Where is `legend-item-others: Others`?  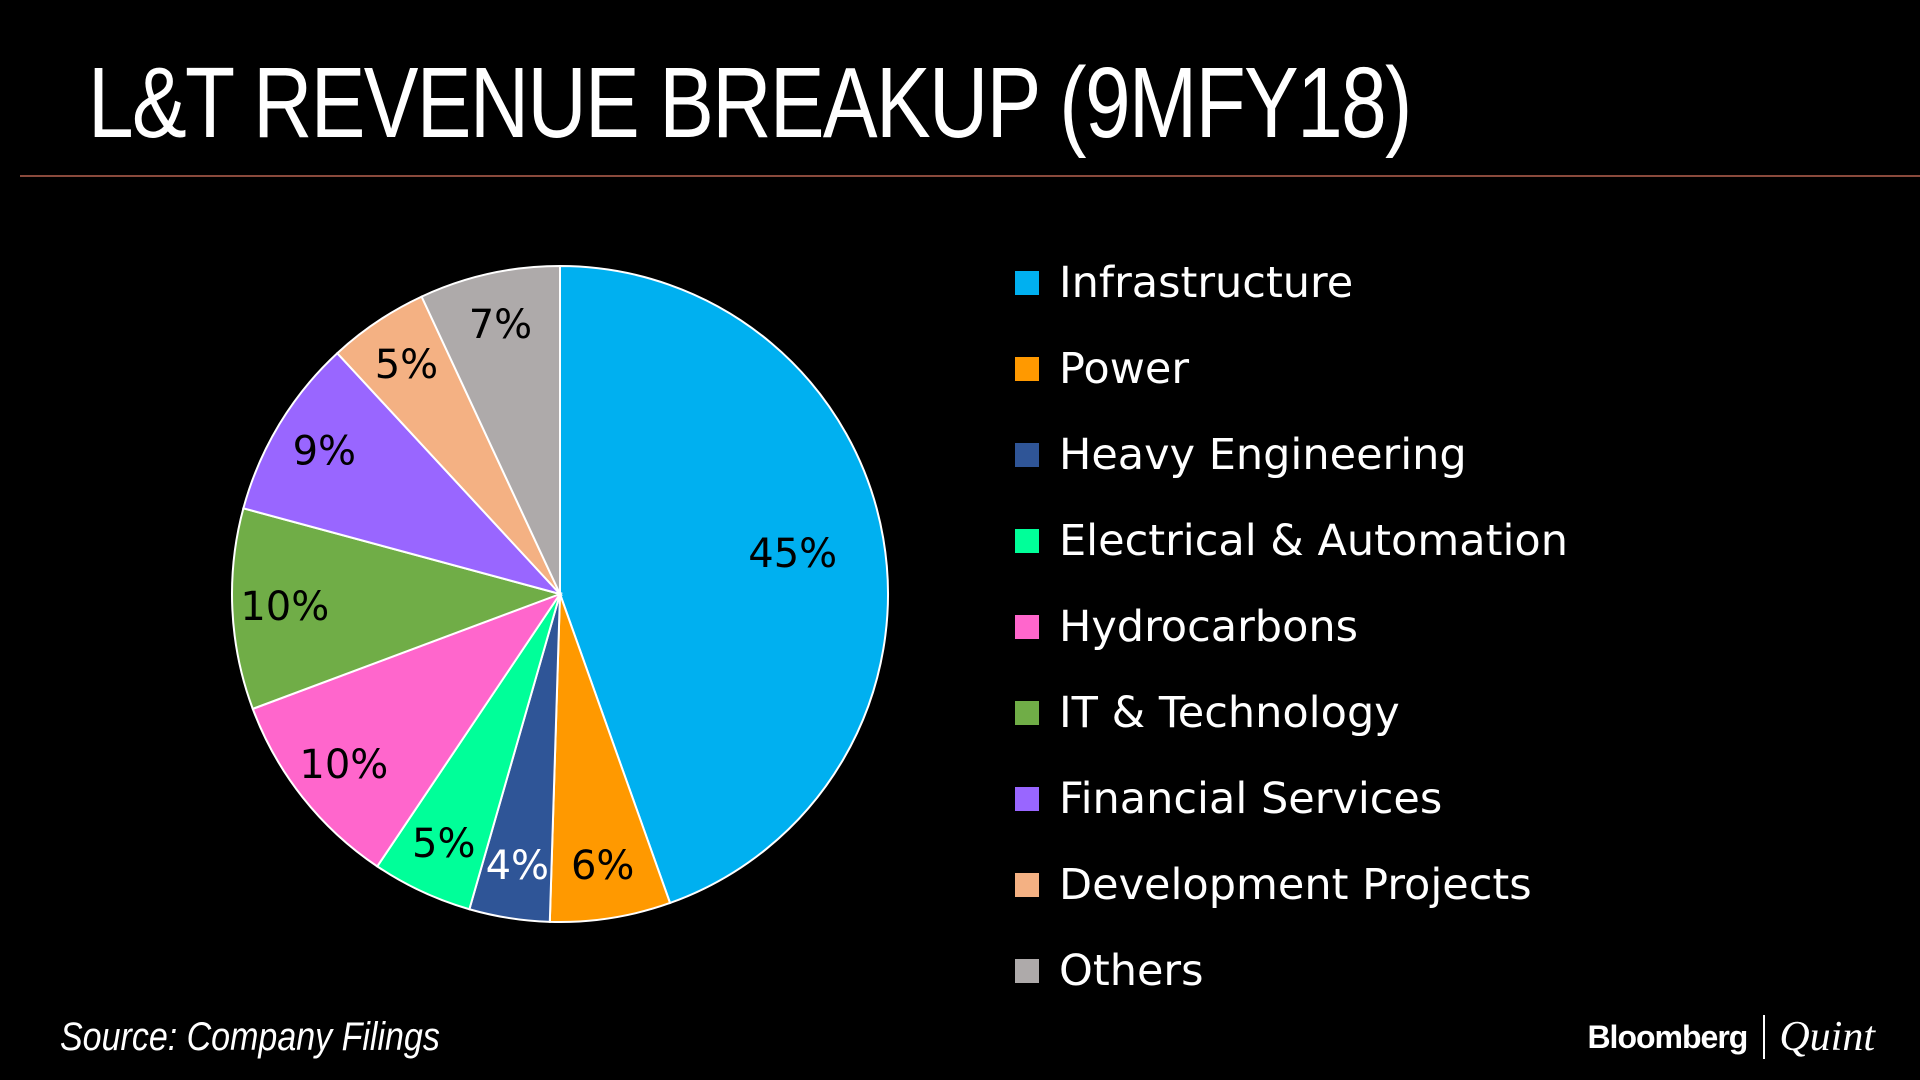 legend-item-others: Others is located at coordinates (1291, 971).